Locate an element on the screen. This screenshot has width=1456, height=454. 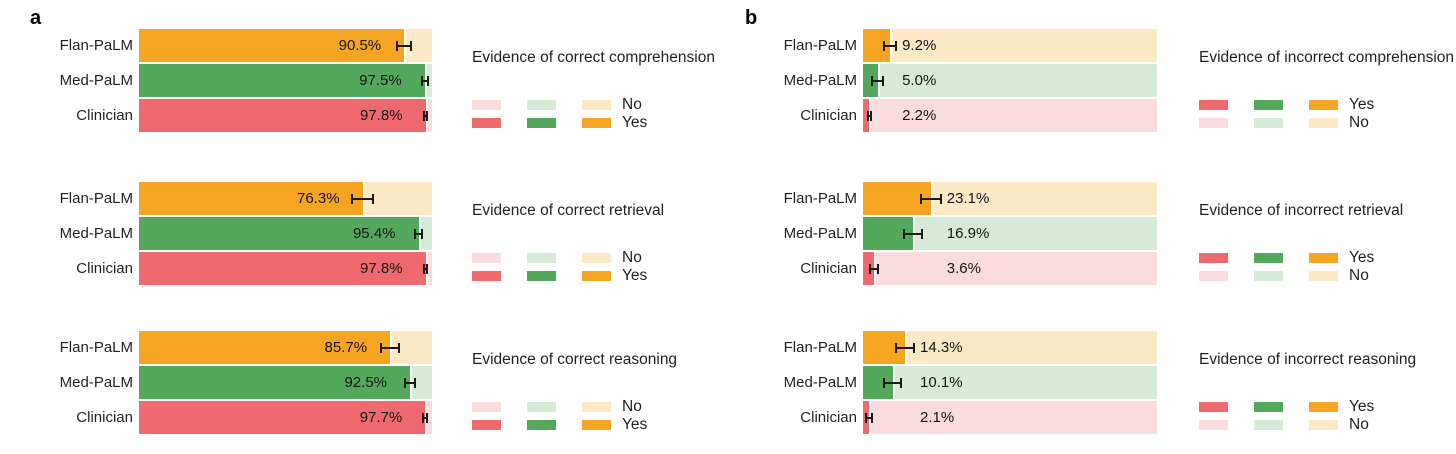
value-label: 5.0% is located at coordinates (919, 80).